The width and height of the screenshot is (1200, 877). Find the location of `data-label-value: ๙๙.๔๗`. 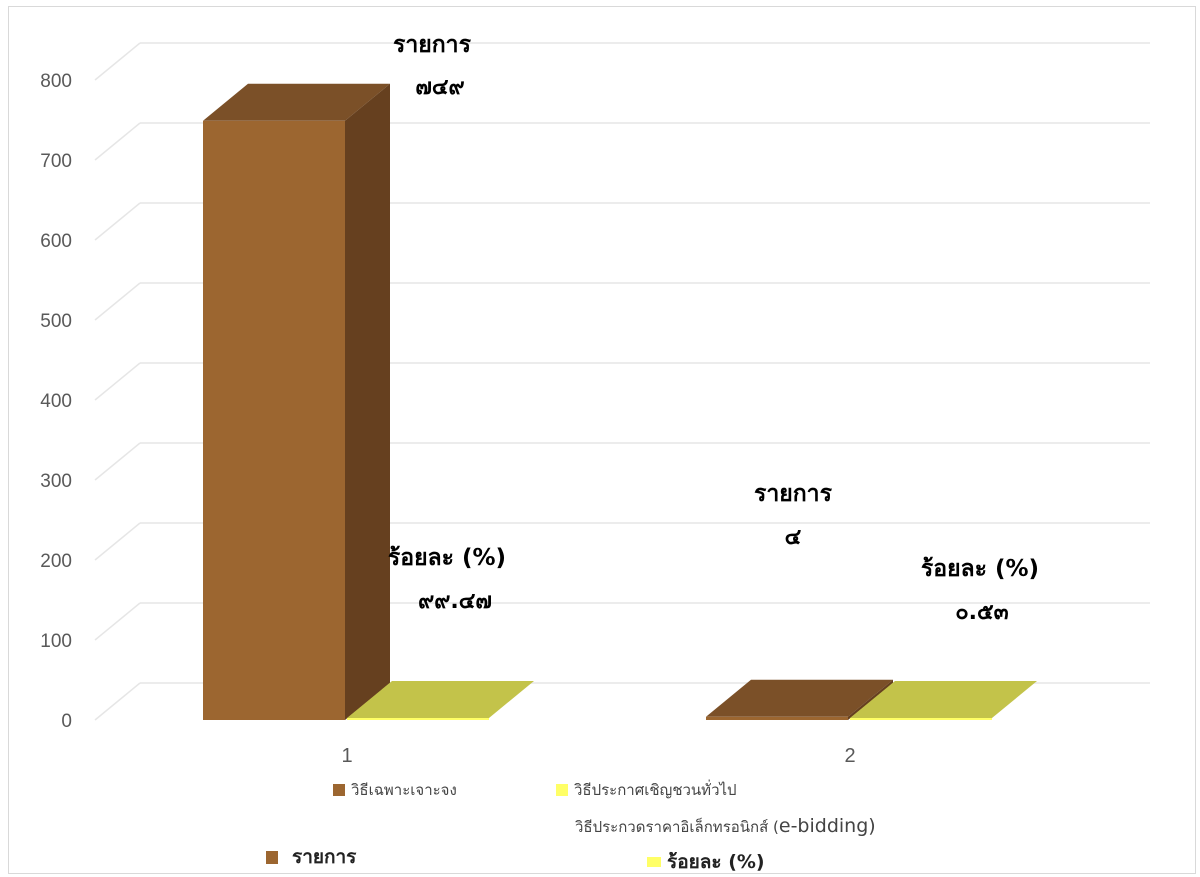

data-label-value: ๙๙.๔๗ is located at coordinates (455, 601).